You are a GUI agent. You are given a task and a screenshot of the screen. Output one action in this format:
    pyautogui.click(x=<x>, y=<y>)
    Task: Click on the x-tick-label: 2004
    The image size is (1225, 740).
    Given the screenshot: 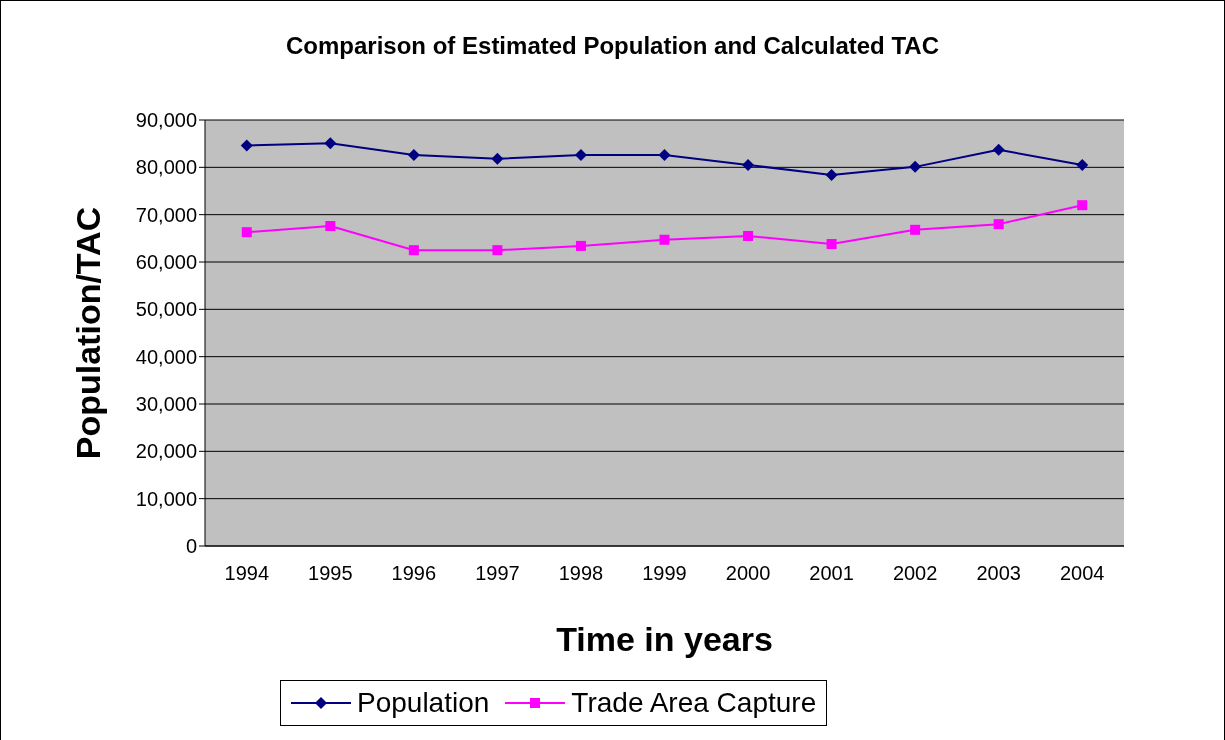 What is the action you would take?
    pyautogui.click(x=1082, y=573)
    